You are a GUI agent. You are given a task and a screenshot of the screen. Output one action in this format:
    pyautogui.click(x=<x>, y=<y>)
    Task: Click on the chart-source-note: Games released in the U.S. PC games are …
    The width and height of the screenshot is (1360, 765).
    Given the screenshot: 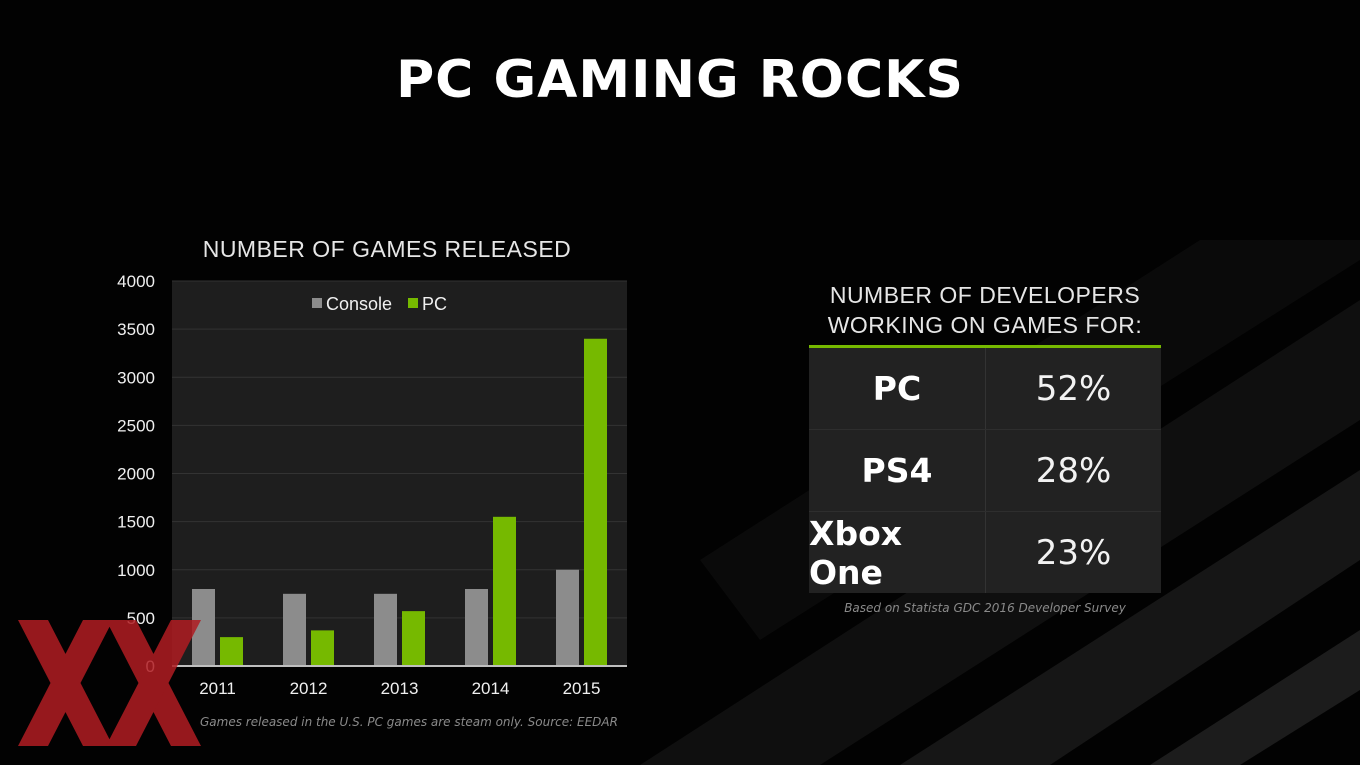 What is the action you would take?
    pyautogui.click(x=409, y=722)
    